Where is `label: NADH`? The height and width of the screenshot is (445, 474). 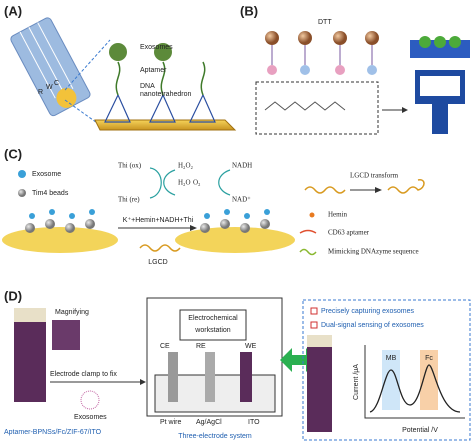
label: NADH is located at coordinates (242, 166).